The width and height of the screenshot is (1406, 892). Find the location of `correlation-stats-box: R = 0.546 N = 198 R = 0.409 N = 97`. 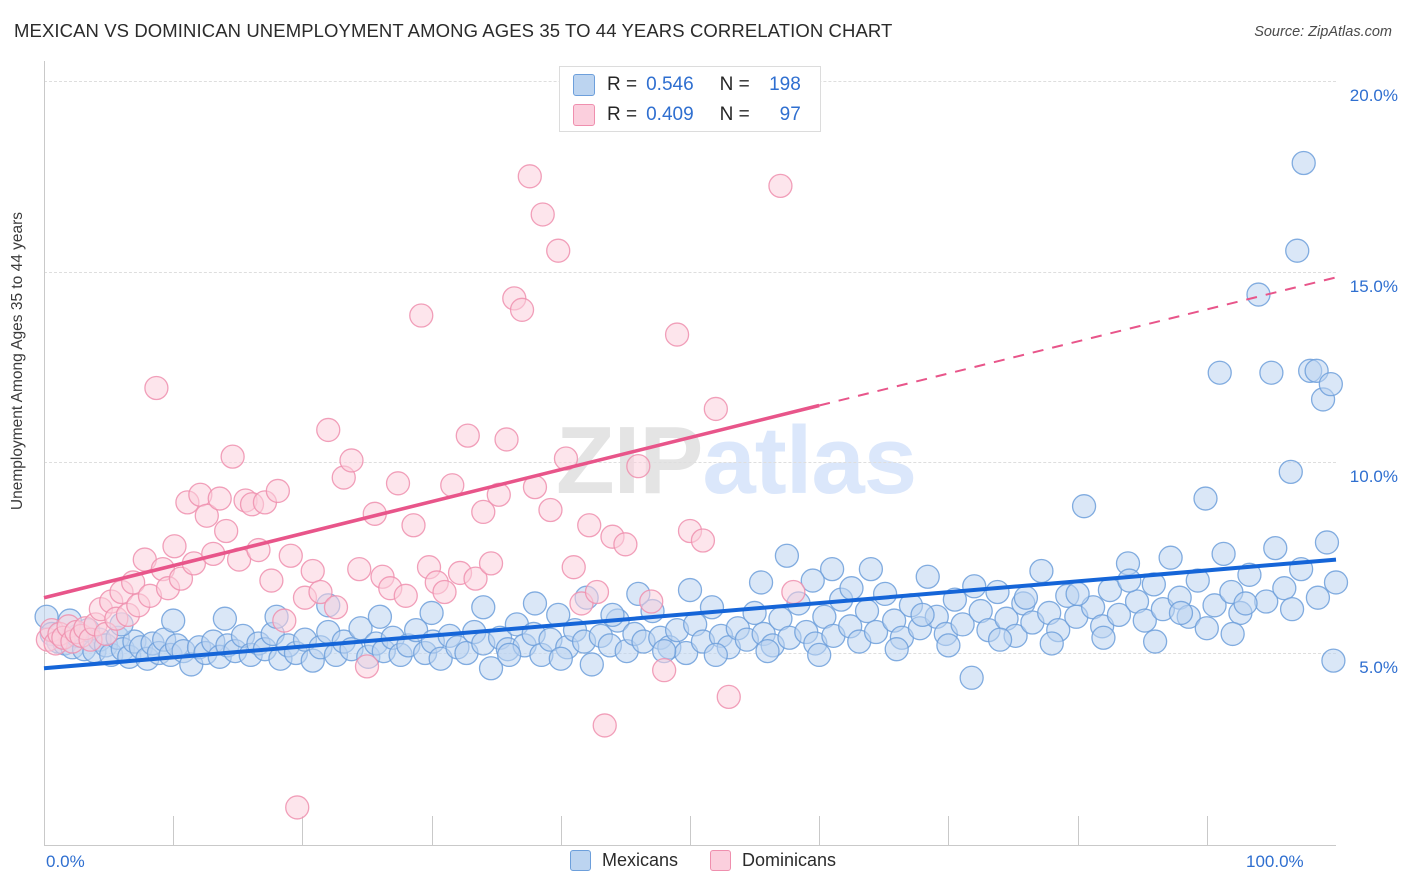

correlation-stats-box: R = 0.546 N = 198 R = 0.409 N = 97 is located at coordinates (690, 99).